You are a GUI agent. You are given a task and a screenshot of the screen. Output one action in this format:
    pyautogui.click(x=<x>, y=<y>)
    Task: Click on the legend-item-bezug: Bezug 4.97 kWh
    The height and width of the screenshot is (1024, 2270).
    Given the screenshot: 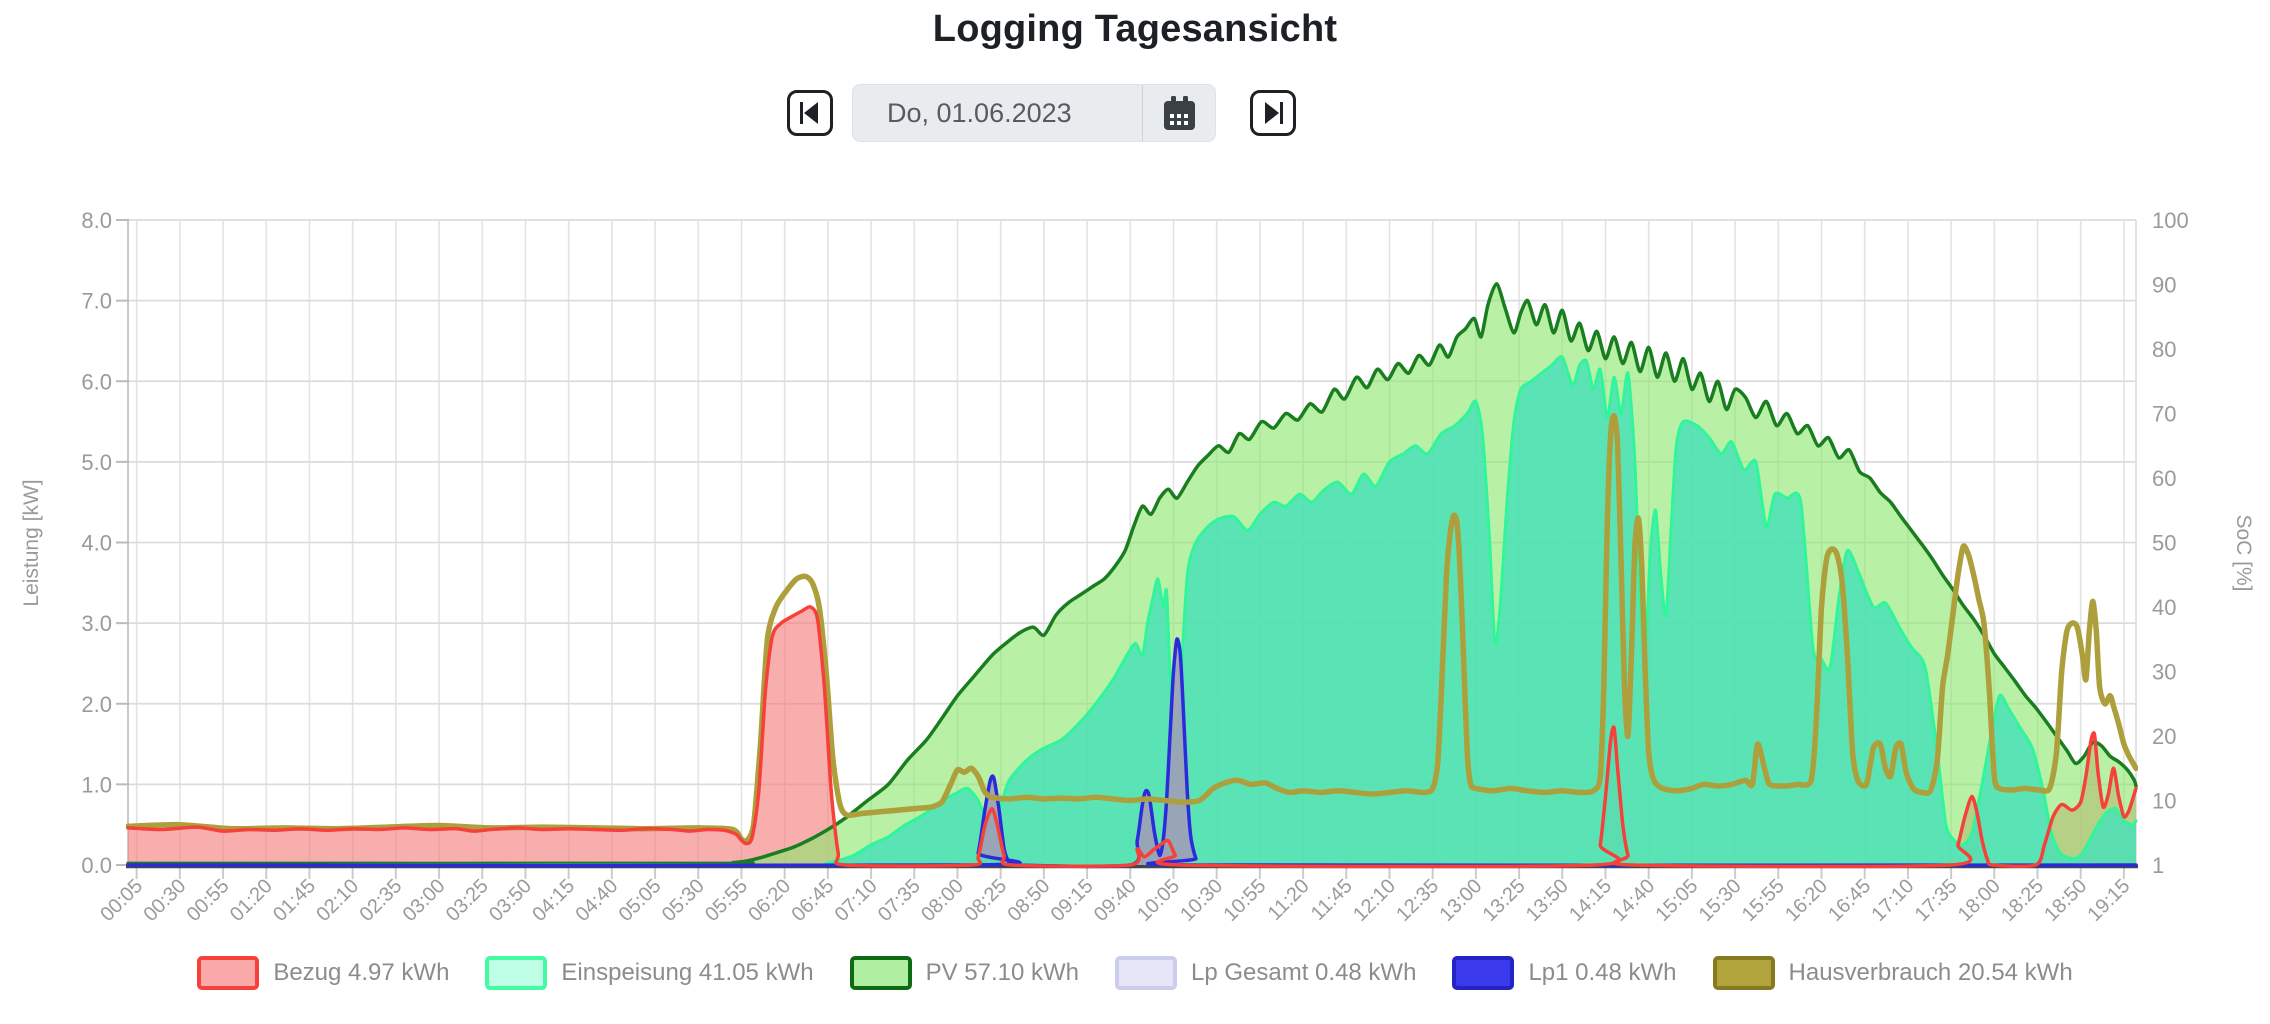 What is the action you would take?
    pyautogui.click(x=323, y=973)
    